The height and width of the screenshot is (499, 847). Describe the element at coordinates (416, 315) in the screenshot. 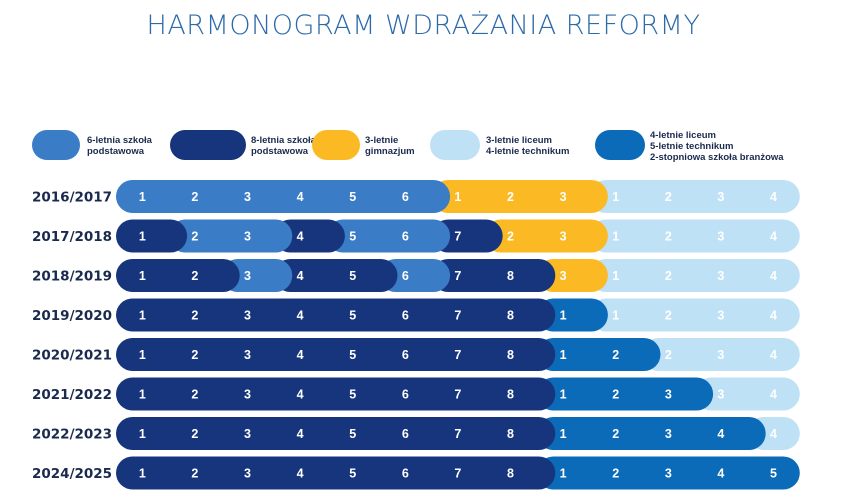

I see `table-row: 2019/2020 1 2 3 4 5 6 7 8 1 1 2 3 4` at that location.